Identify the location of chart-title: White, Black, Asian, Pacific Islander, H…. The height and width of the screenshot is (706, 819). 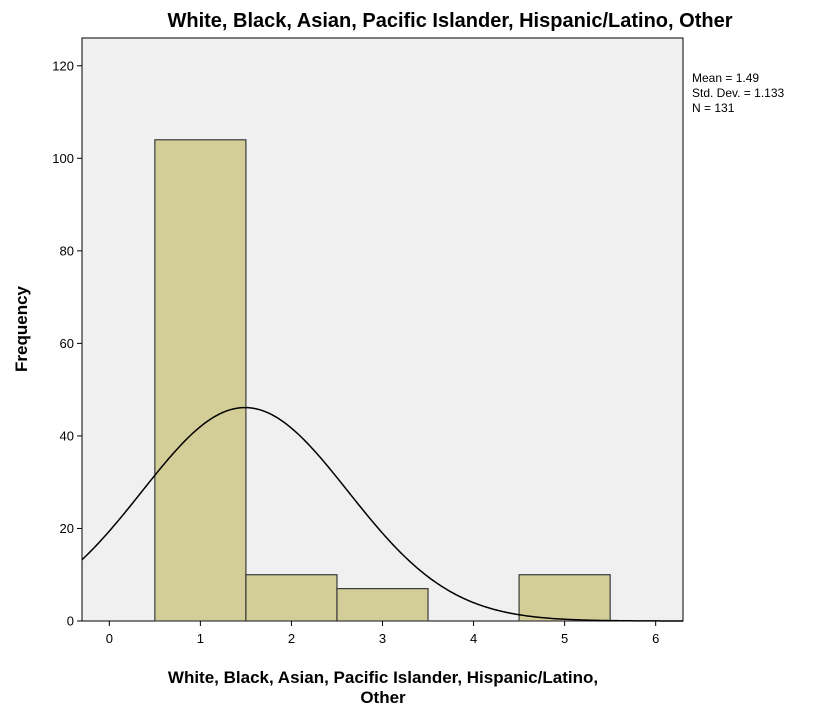
(450, 21).